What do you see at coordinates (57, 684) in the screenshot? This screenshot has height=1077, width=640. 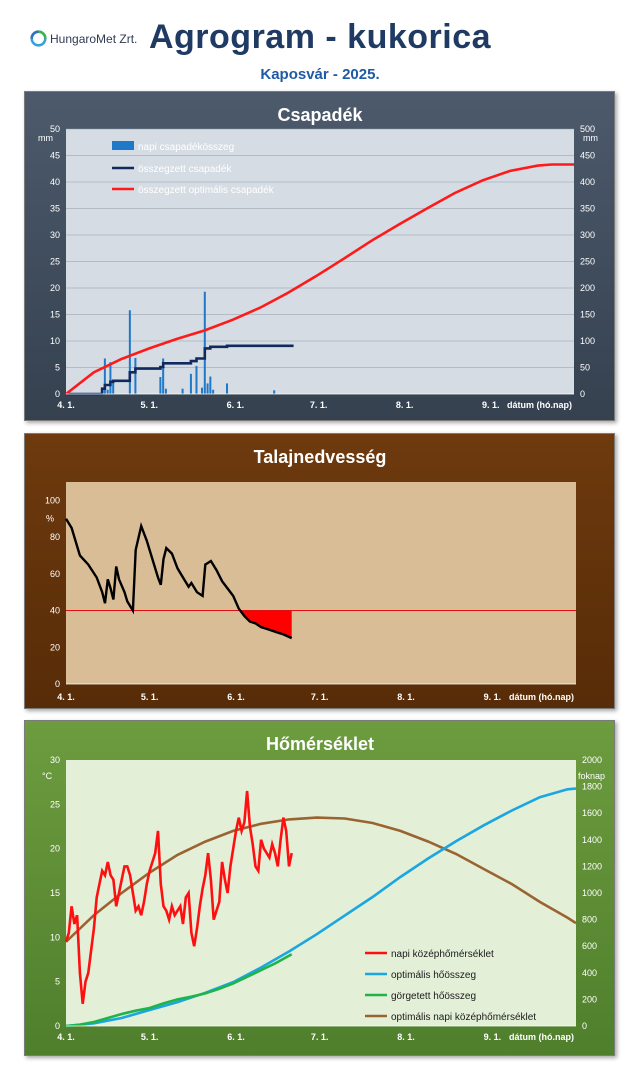 I see `y-tick: 0` at bounding box center [57, 684].